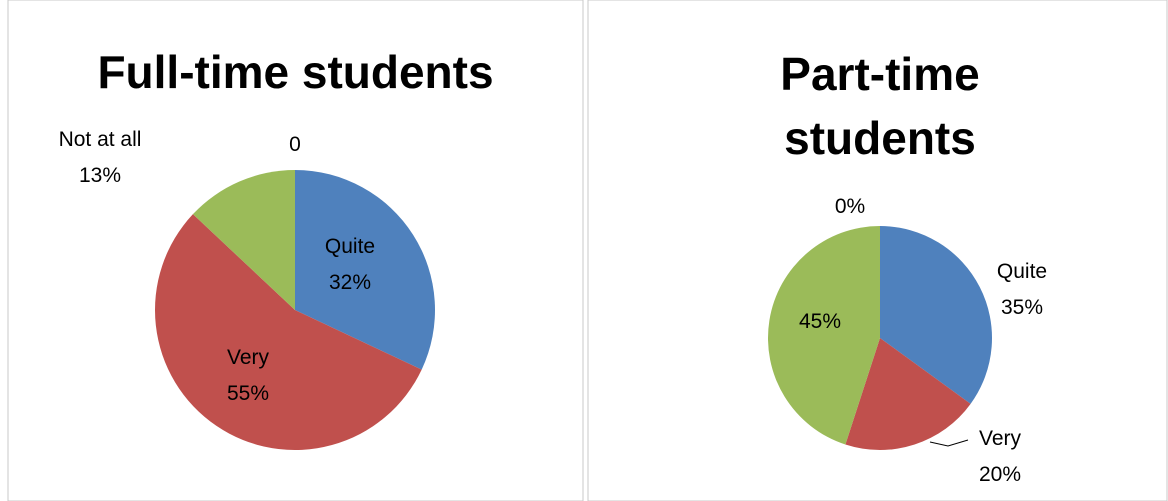 The width and height of the screenshot is (1168, 501). I want to click on value-label: 45%, so click(820, 321).